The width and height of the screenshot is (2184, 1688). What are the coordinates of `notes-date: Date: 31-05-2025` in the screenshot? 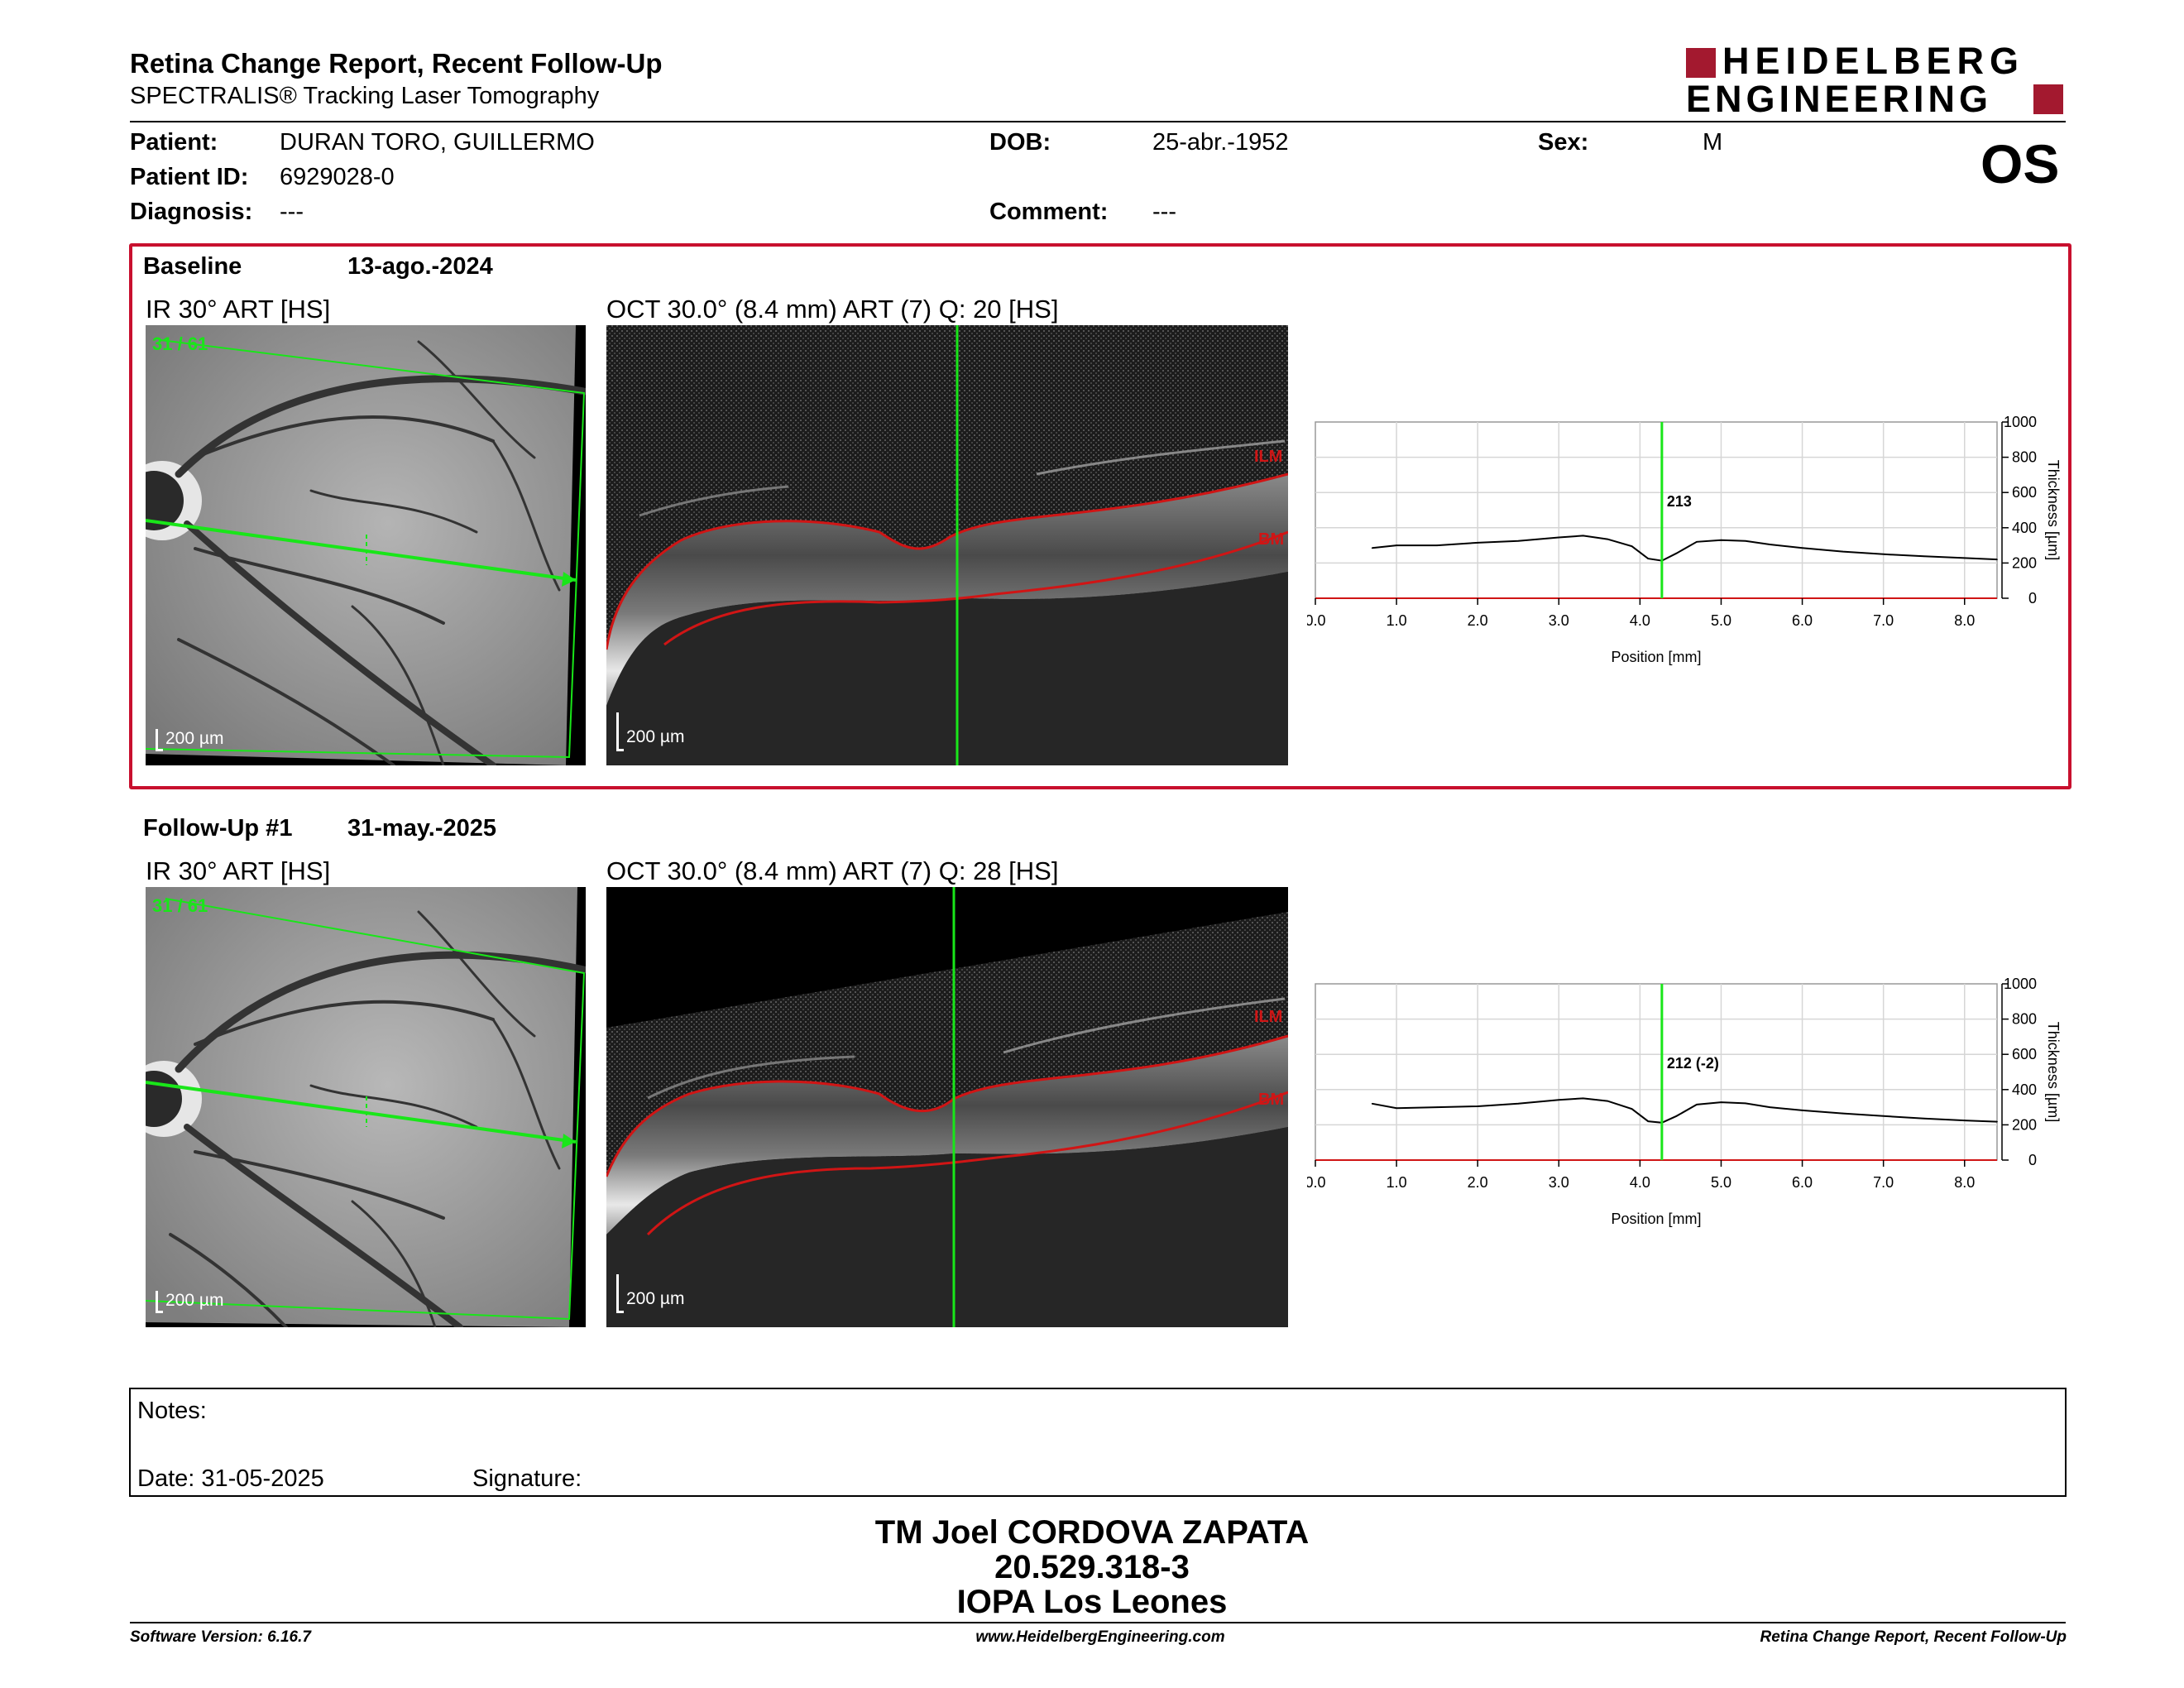 It's located at (230, 1478).